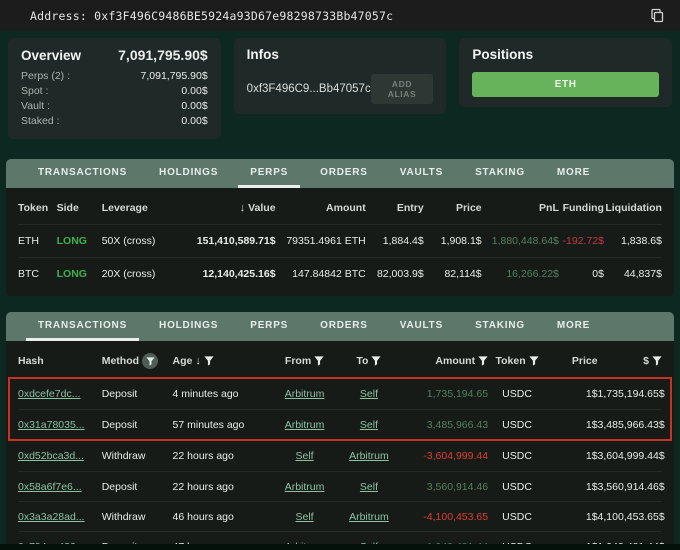 This screenshot has height=550, width=680. I want to click on token-filter-icon, so click(534, 361).